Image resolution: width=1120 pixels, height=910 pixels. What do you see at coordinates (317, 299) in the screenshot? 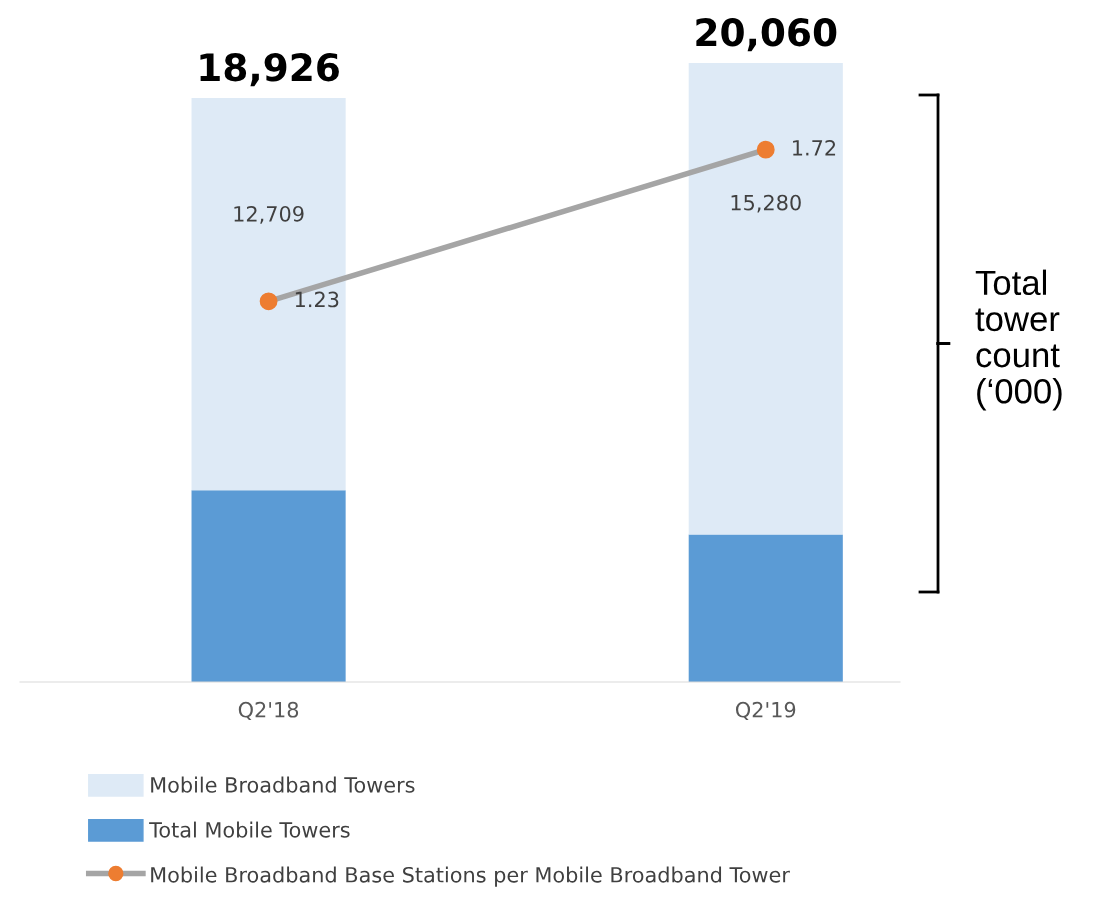
I see `data-label: 1.23` at bounding box center [317, 299].